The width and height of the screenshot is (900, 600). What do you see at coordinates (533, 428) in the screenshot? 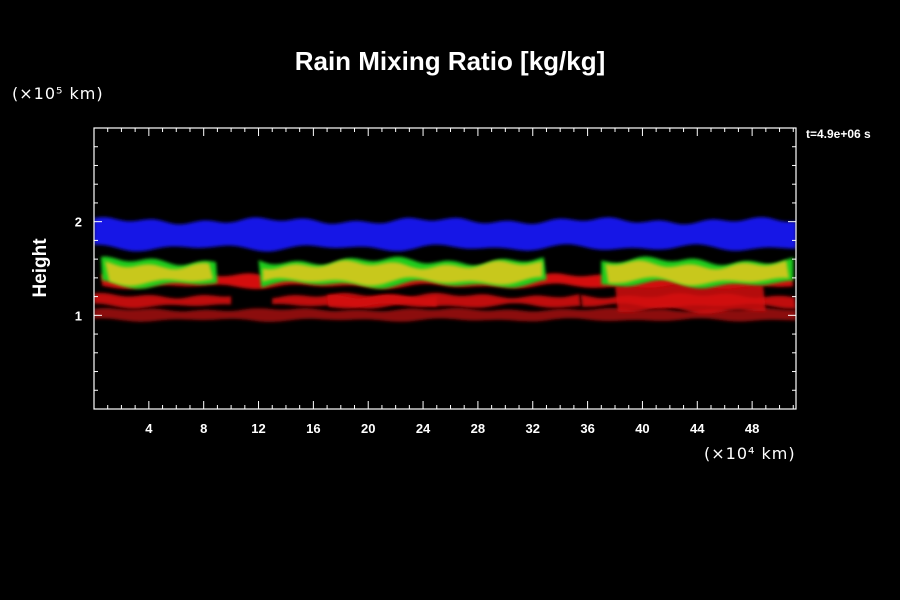
I see `x-tick-label: 32` at bounding box center [533, 428].